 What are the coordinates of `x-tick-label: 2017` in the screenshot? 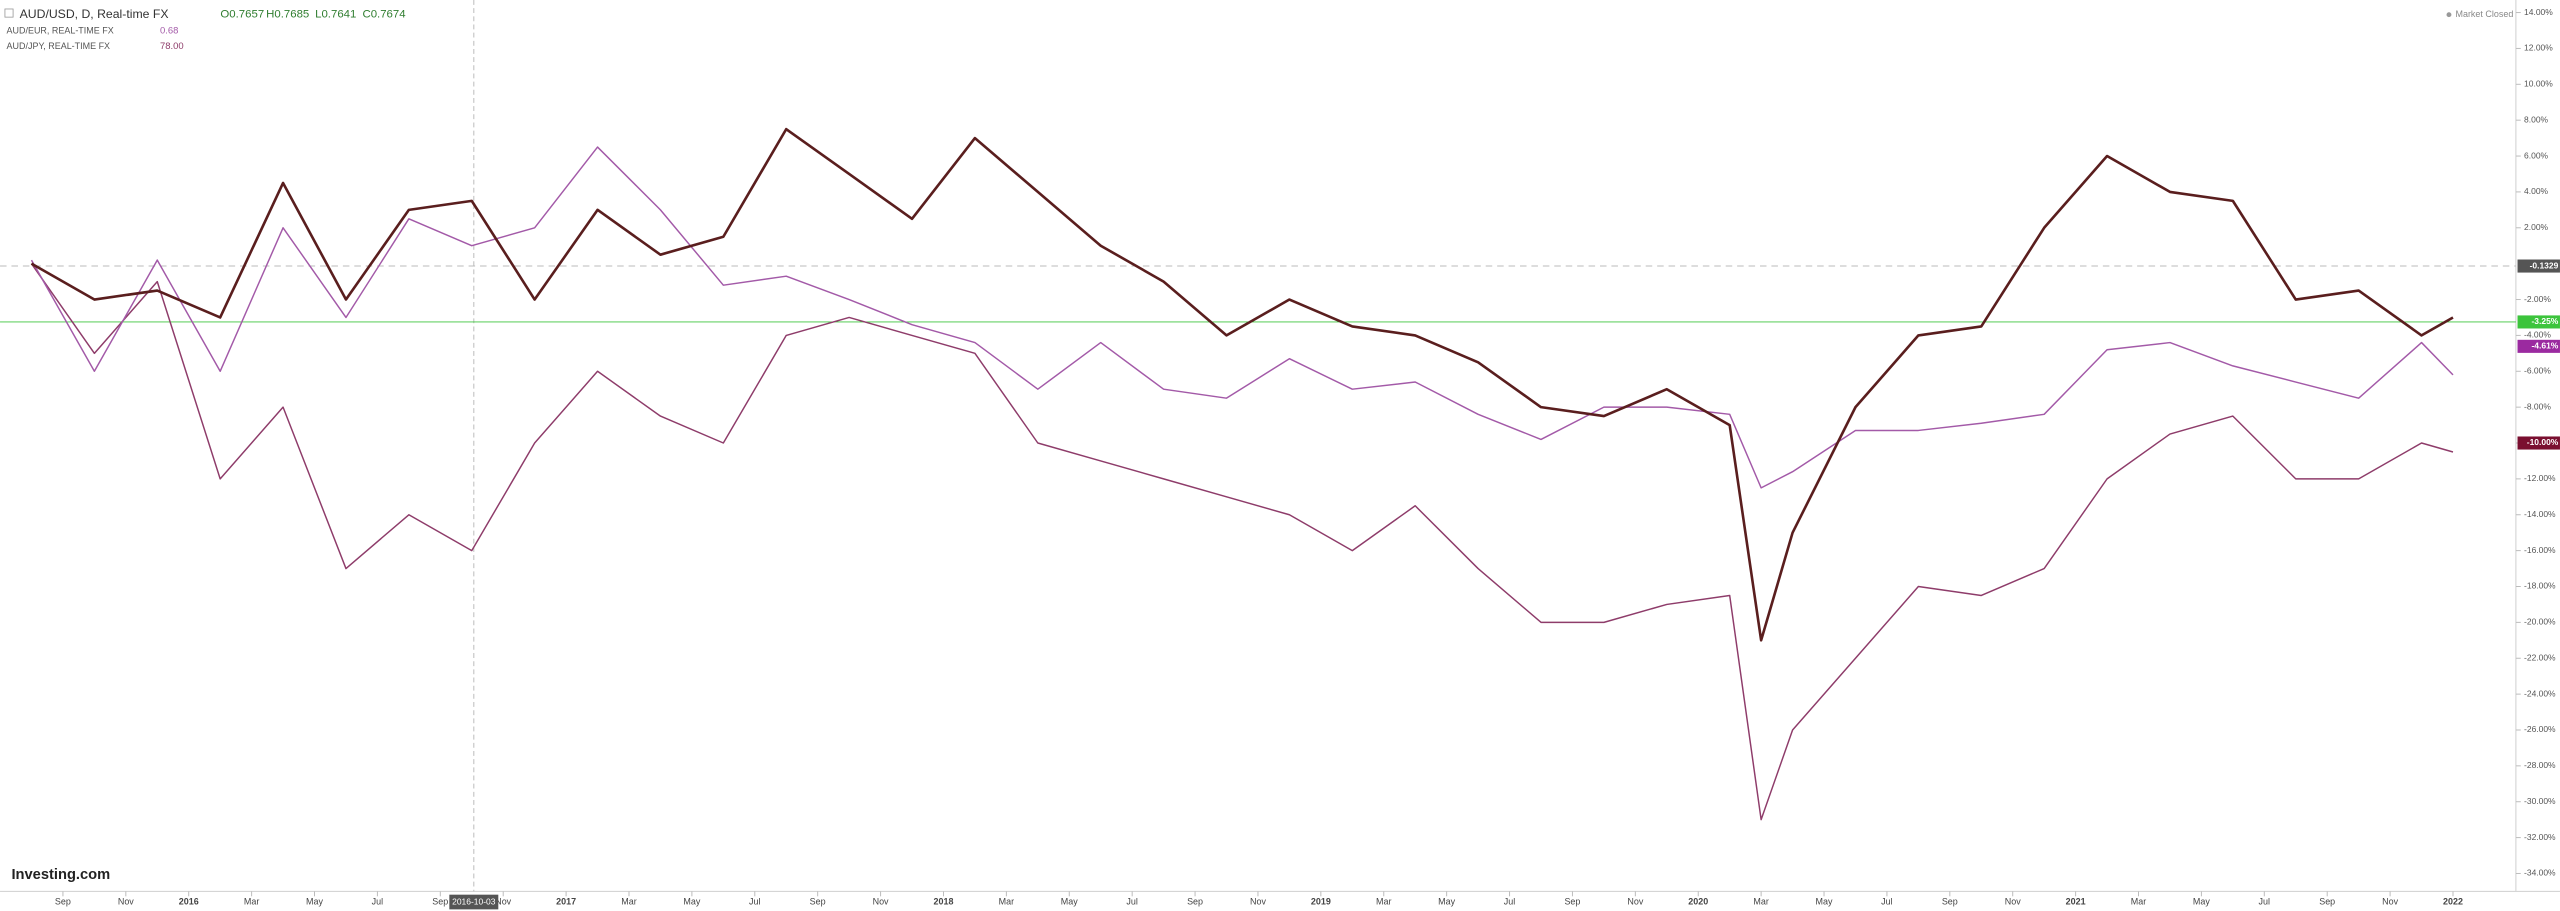 It's located at (566, 901).